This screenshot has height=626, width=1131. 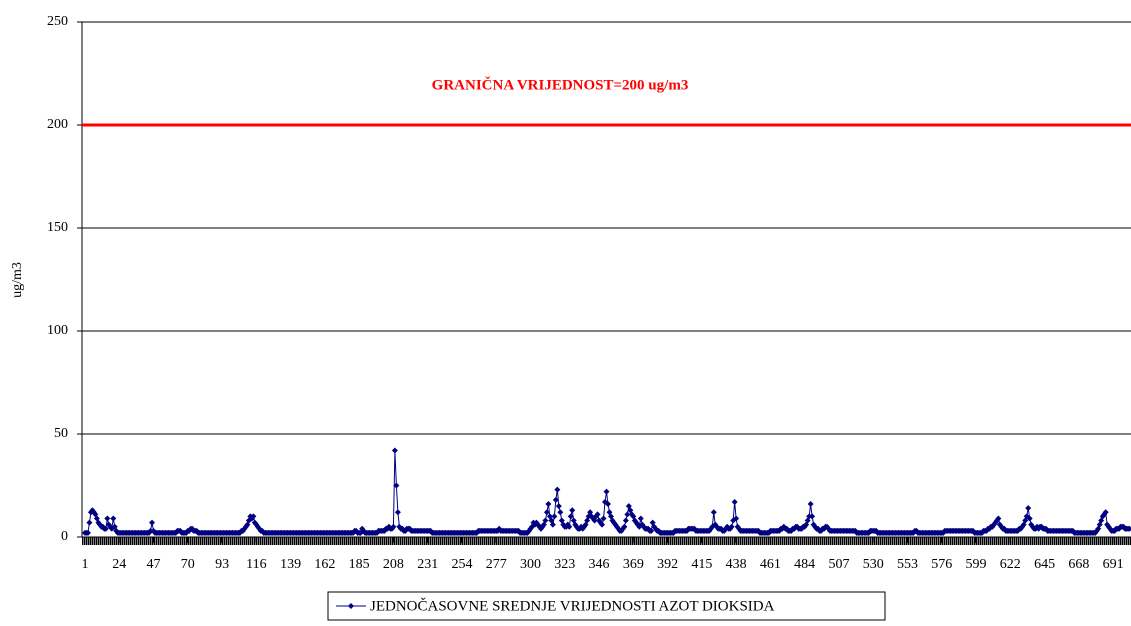 I want to click on x-tick-label: 47, so click(x=154, y=564).